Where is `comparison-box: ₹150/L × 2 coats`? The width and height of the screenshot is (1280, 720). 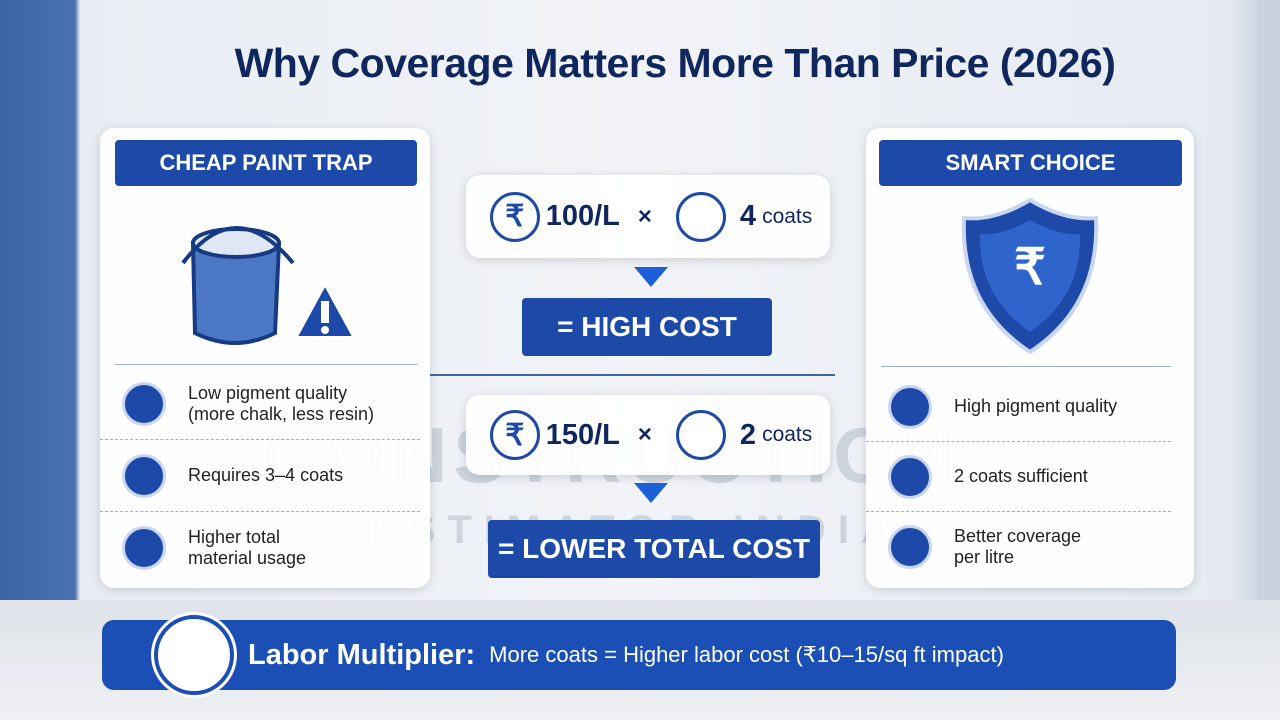 comparison-box: ₹150/L × 2 coats is located at coordinates (648, 435).